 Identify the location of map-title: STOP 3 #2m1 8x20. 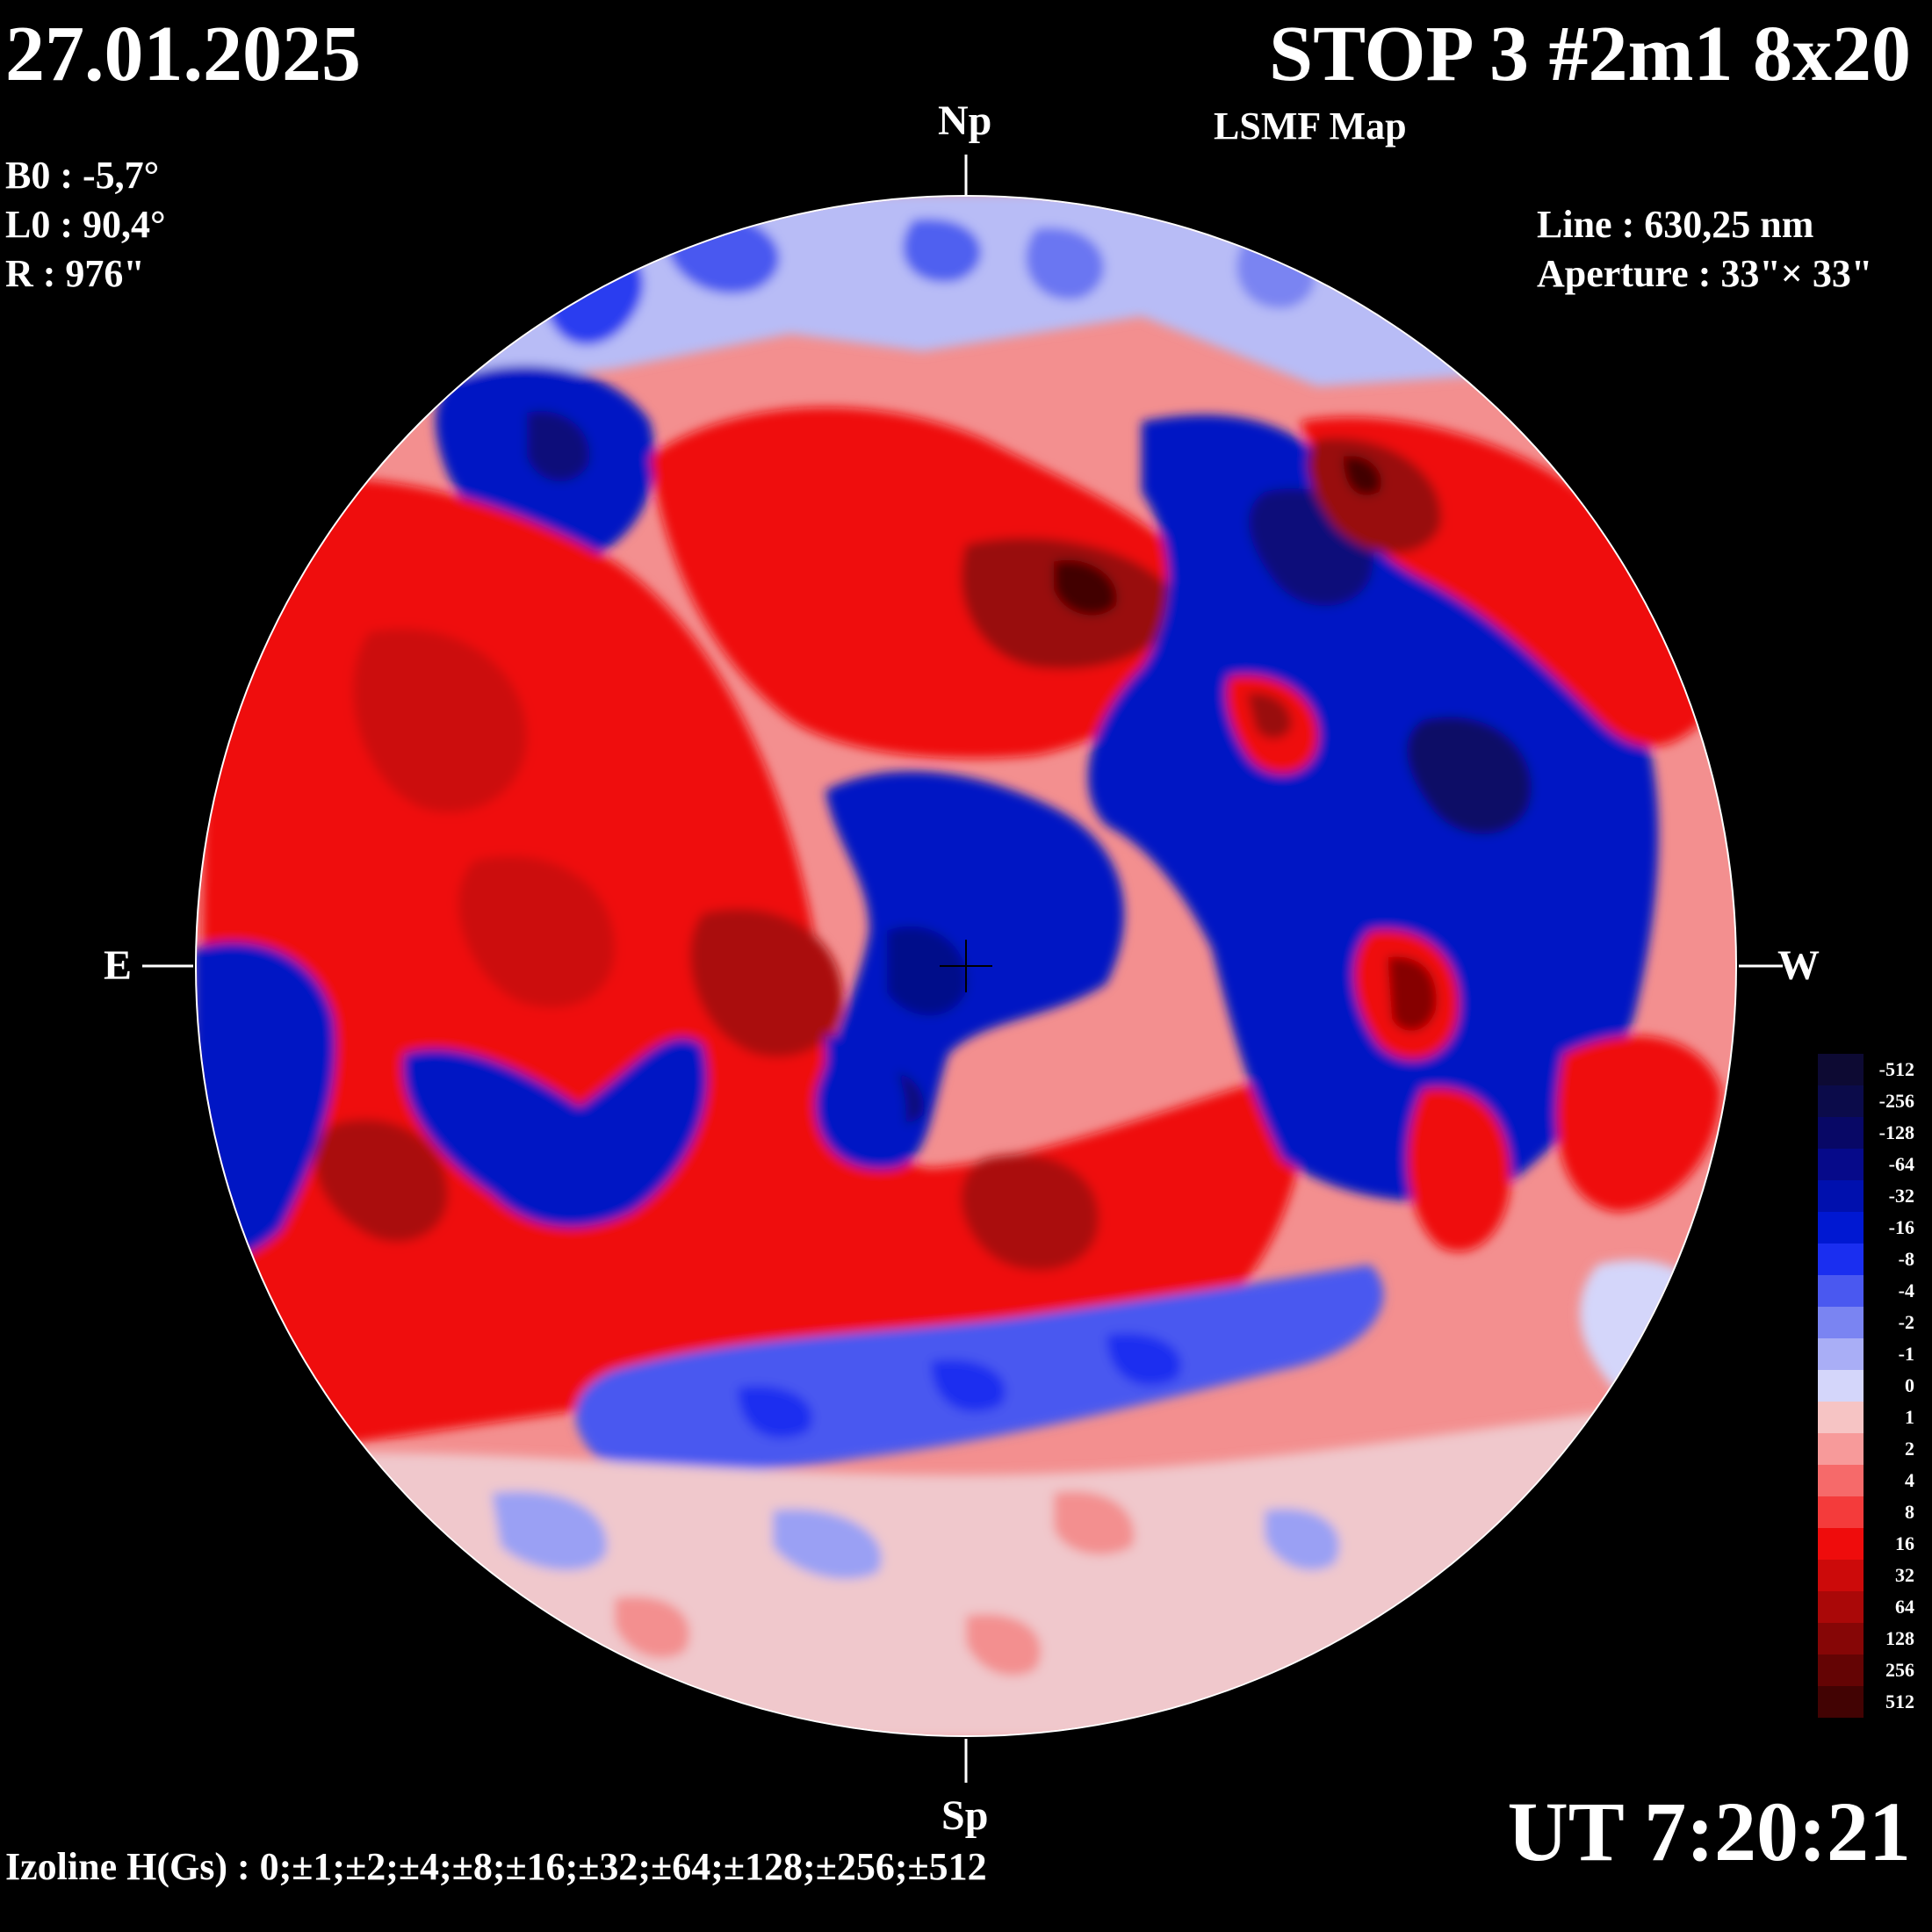
(1590, 54).